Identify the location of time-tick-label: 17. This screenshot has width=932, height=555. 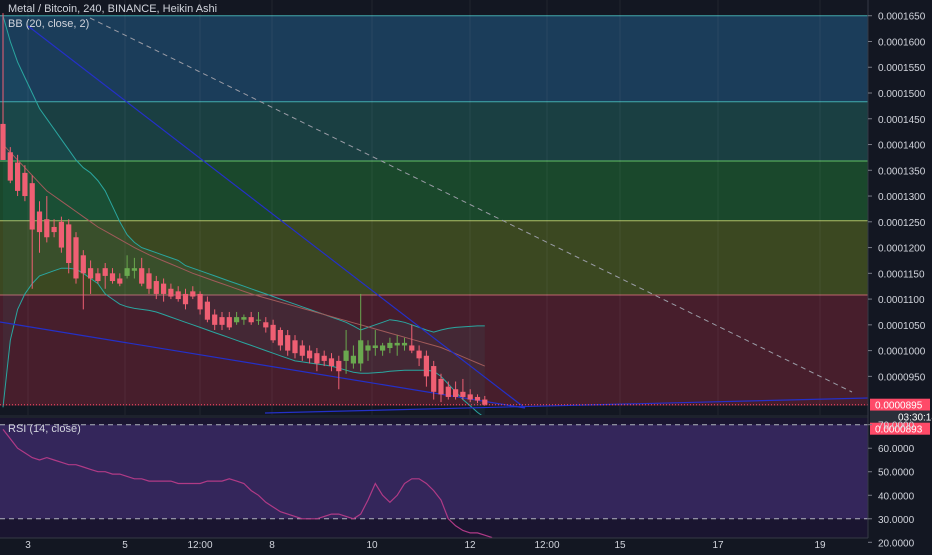
(718, 545).